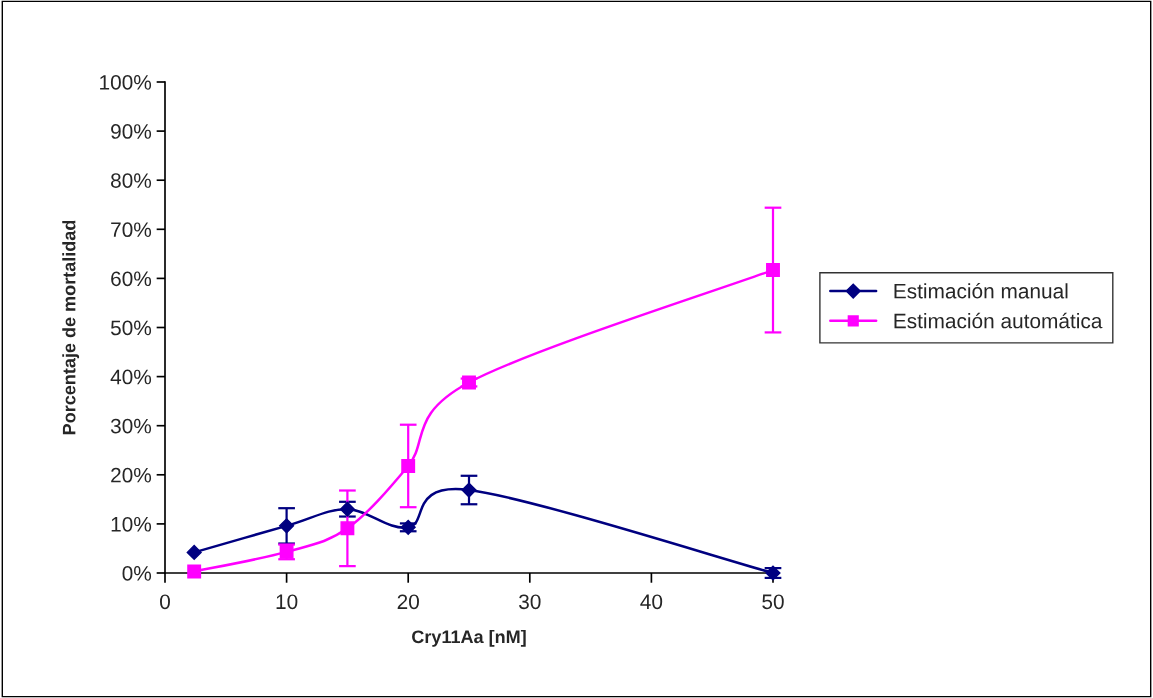 The height and width of the screenshot is (698, 1153). What do you see at coordinates (131, 377) in the screenshot?
I see `y-tick-label: 40%` at bounding box center [131, 377].